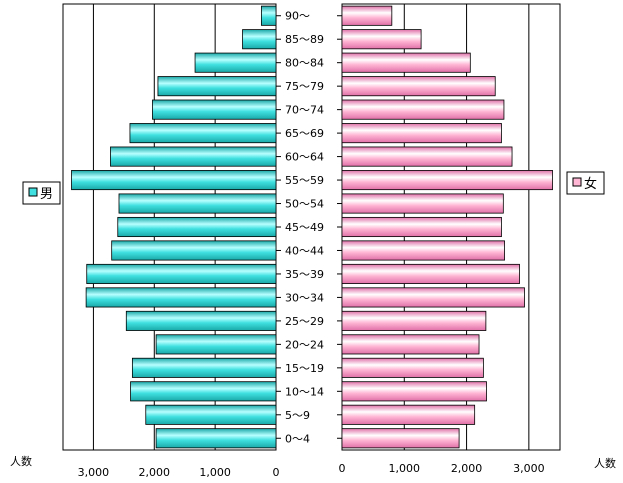 This screenshot has height=483, width=623. What do you see at coordinates (304, 321) in the screenshot?
I see `age-label: 25～29` at bounding box center [304, 321].